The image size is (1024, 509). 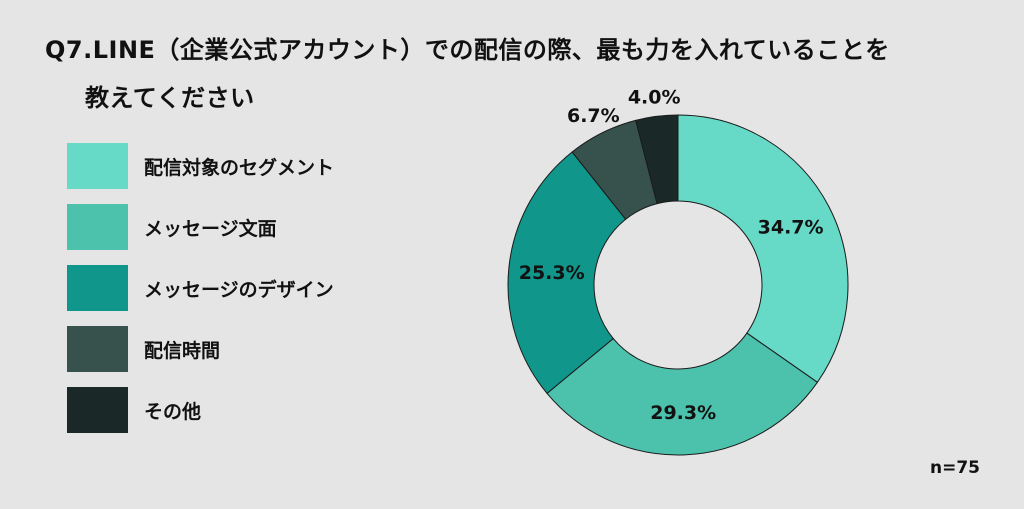 I want to click on chart-title-line1: Q7.LINE（企業公式アカウント）での配信の際、最も力を入れていることを, so click(x=467, y=50).